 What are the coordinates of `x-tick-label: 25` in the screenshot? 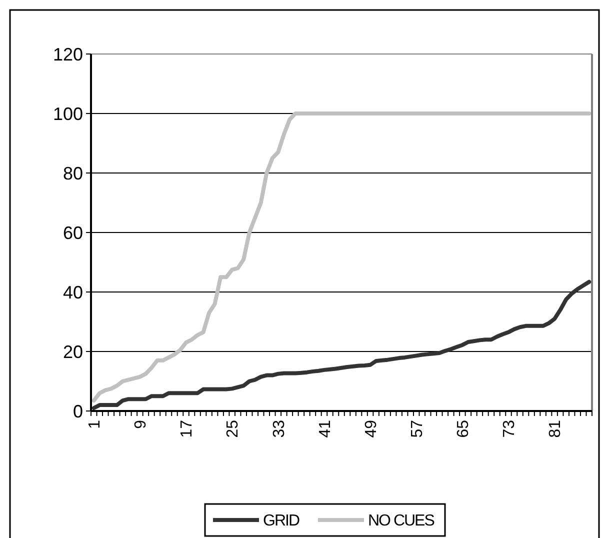 It's located at (233, 429).